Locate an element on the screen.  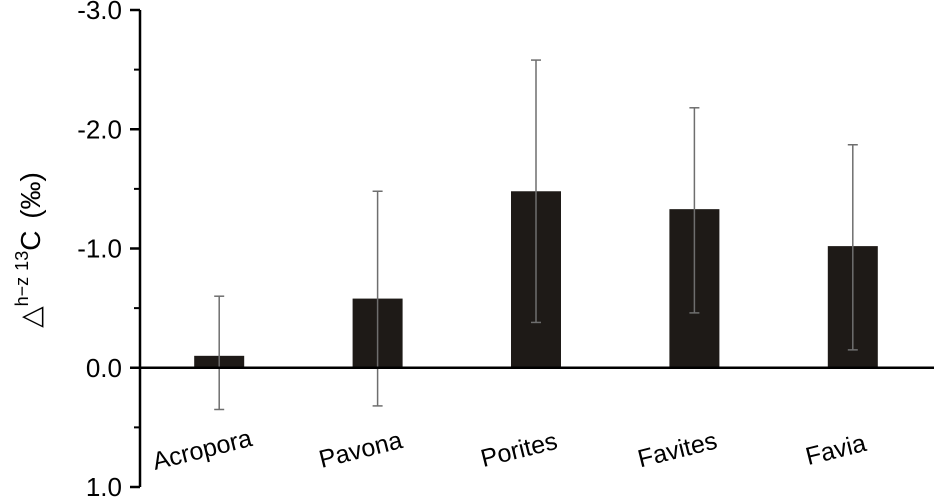
y-title-prefix: △ is located at coordinates (30, 317).